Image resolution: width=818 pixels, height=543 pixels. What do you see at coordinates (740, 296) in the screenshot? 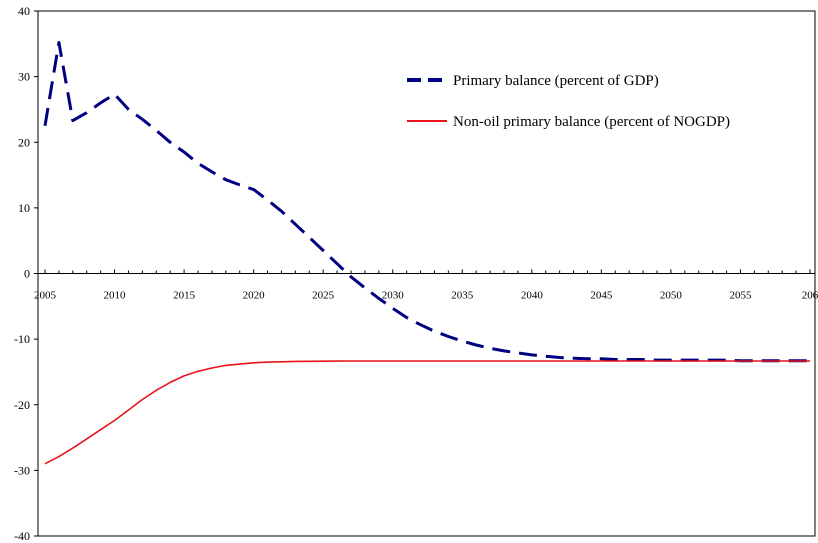
I see `x-tick-label: 2055` at bounding box center [740, 296].